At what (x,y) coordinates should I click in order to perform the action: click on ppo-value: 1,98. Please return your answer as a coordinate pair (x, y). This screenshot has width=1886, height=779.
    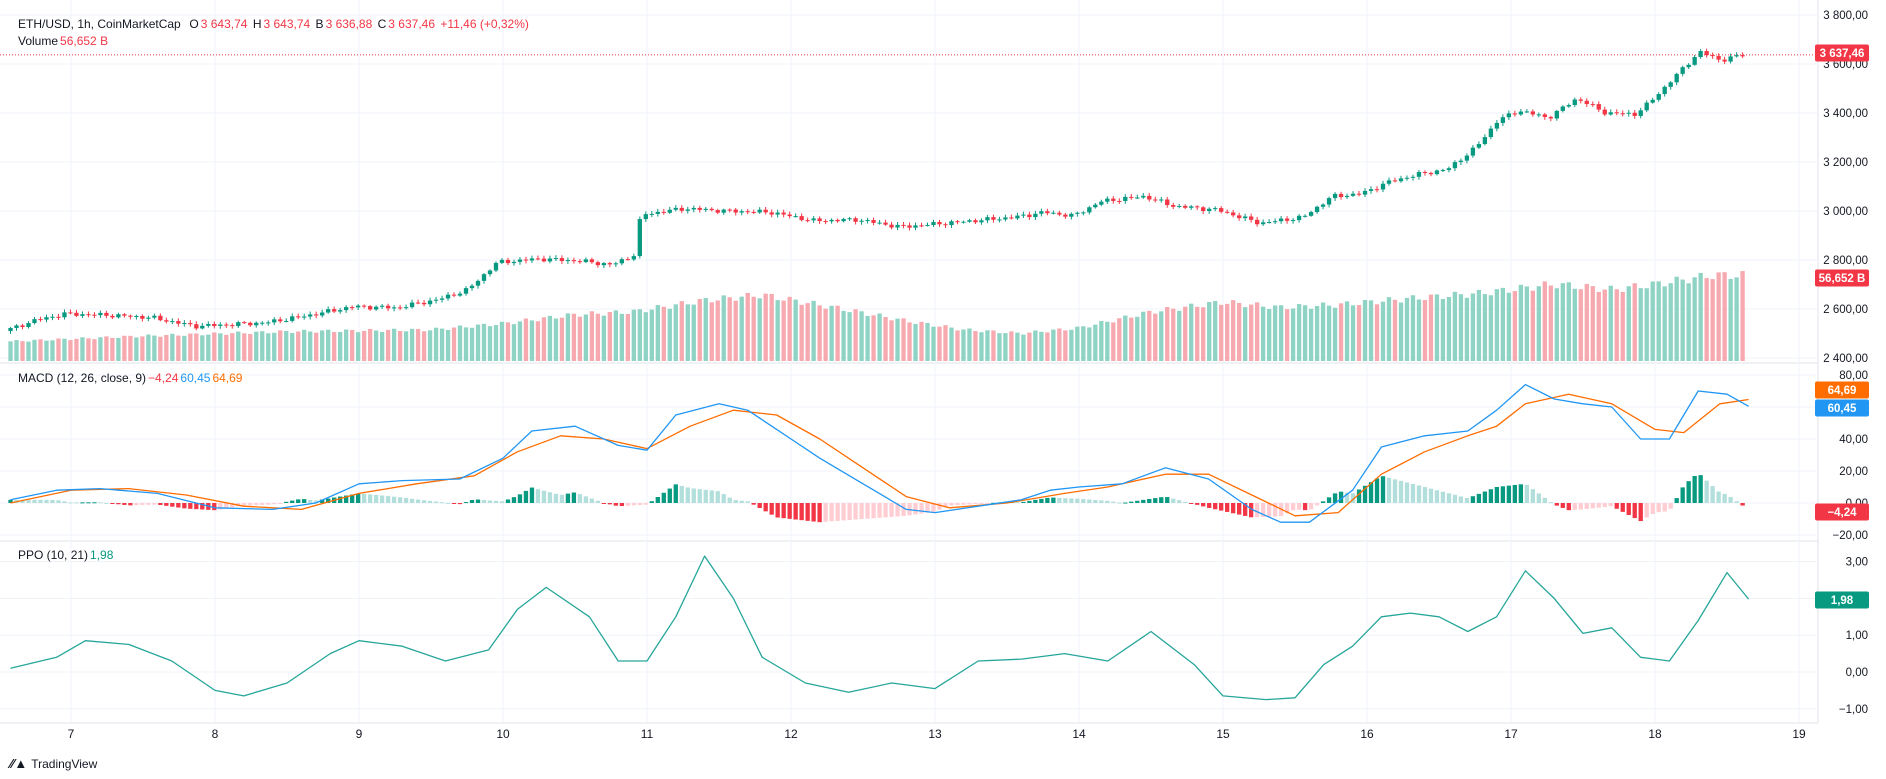
    Looking at the image, I should click on (102, 555).